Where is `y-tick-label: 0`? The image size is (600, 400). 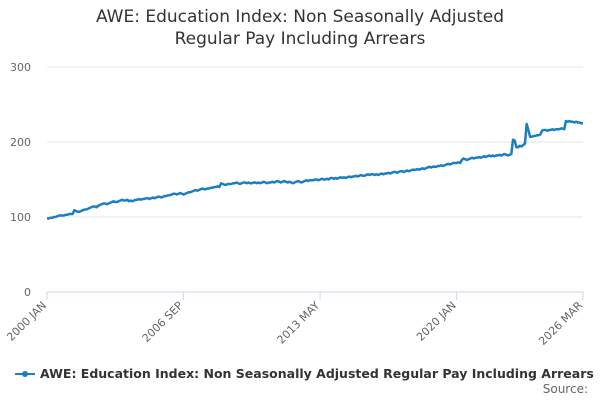 y-tick-label: 0 is located at coordinates (27, 292).